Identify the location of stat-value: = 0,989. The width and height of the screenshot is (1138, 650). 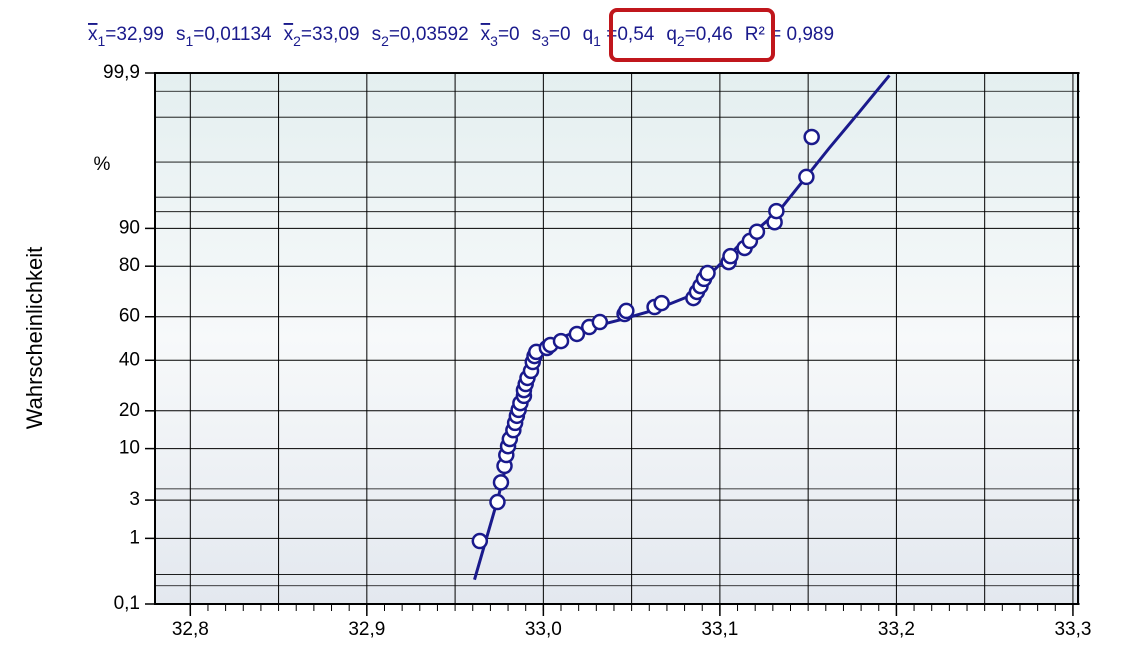
(799, 34).